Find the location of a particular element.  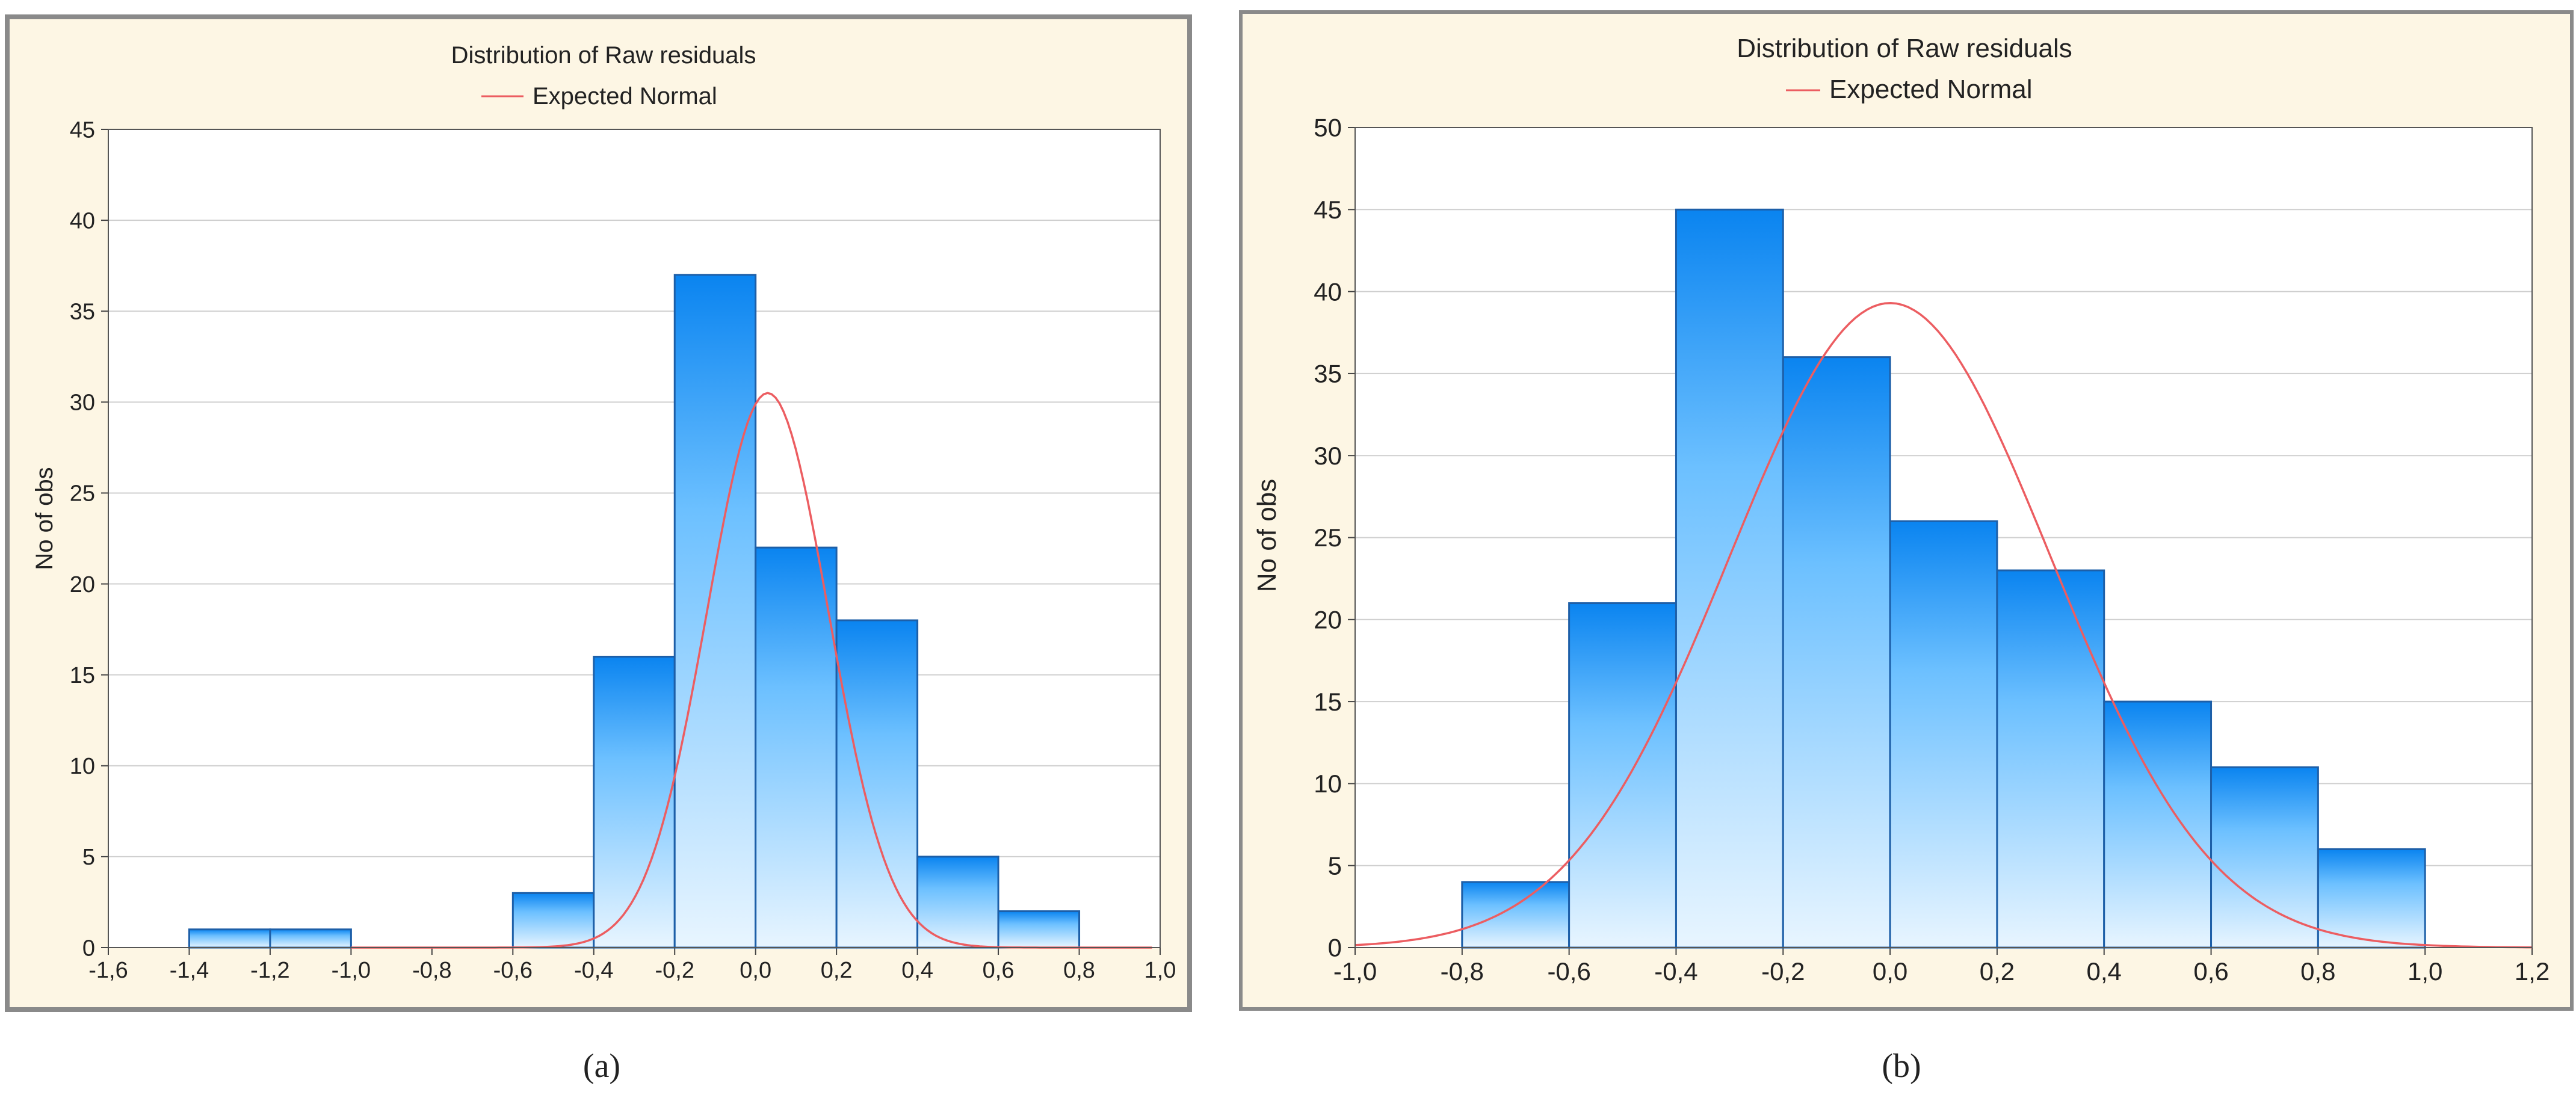

chart-a-x-tick-label: 0,0 is located at coordinates (755, 970).